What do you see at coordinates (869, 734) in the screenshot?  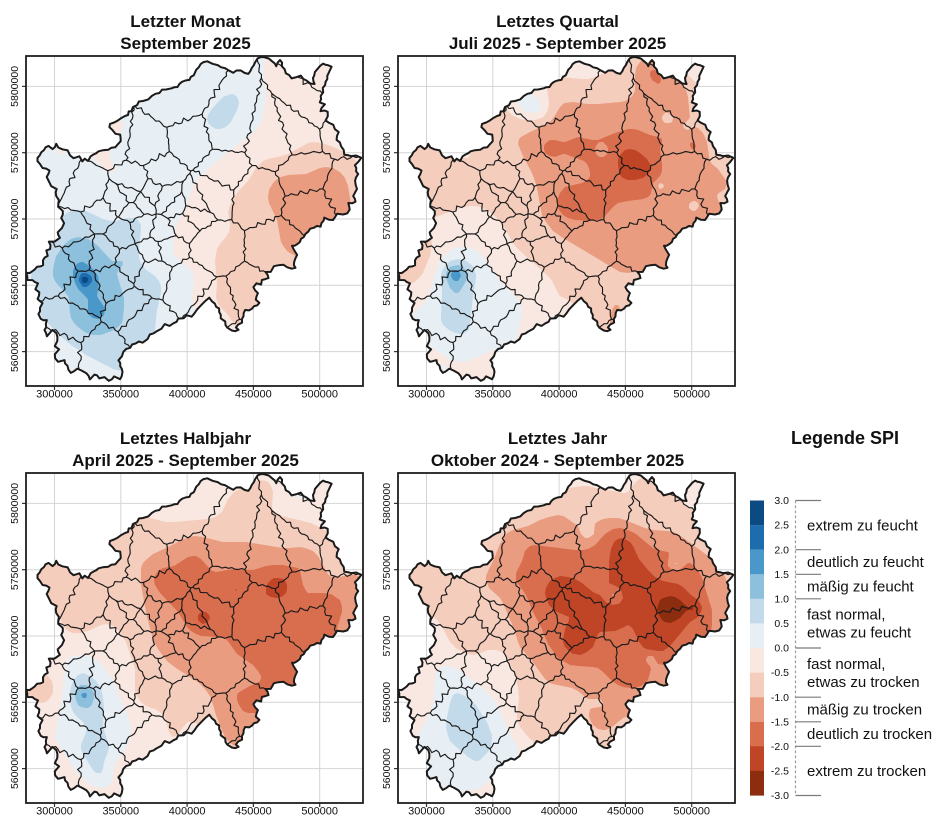 I see `svg-text: deutlich zu trocken` at bounding box center [869, 734].